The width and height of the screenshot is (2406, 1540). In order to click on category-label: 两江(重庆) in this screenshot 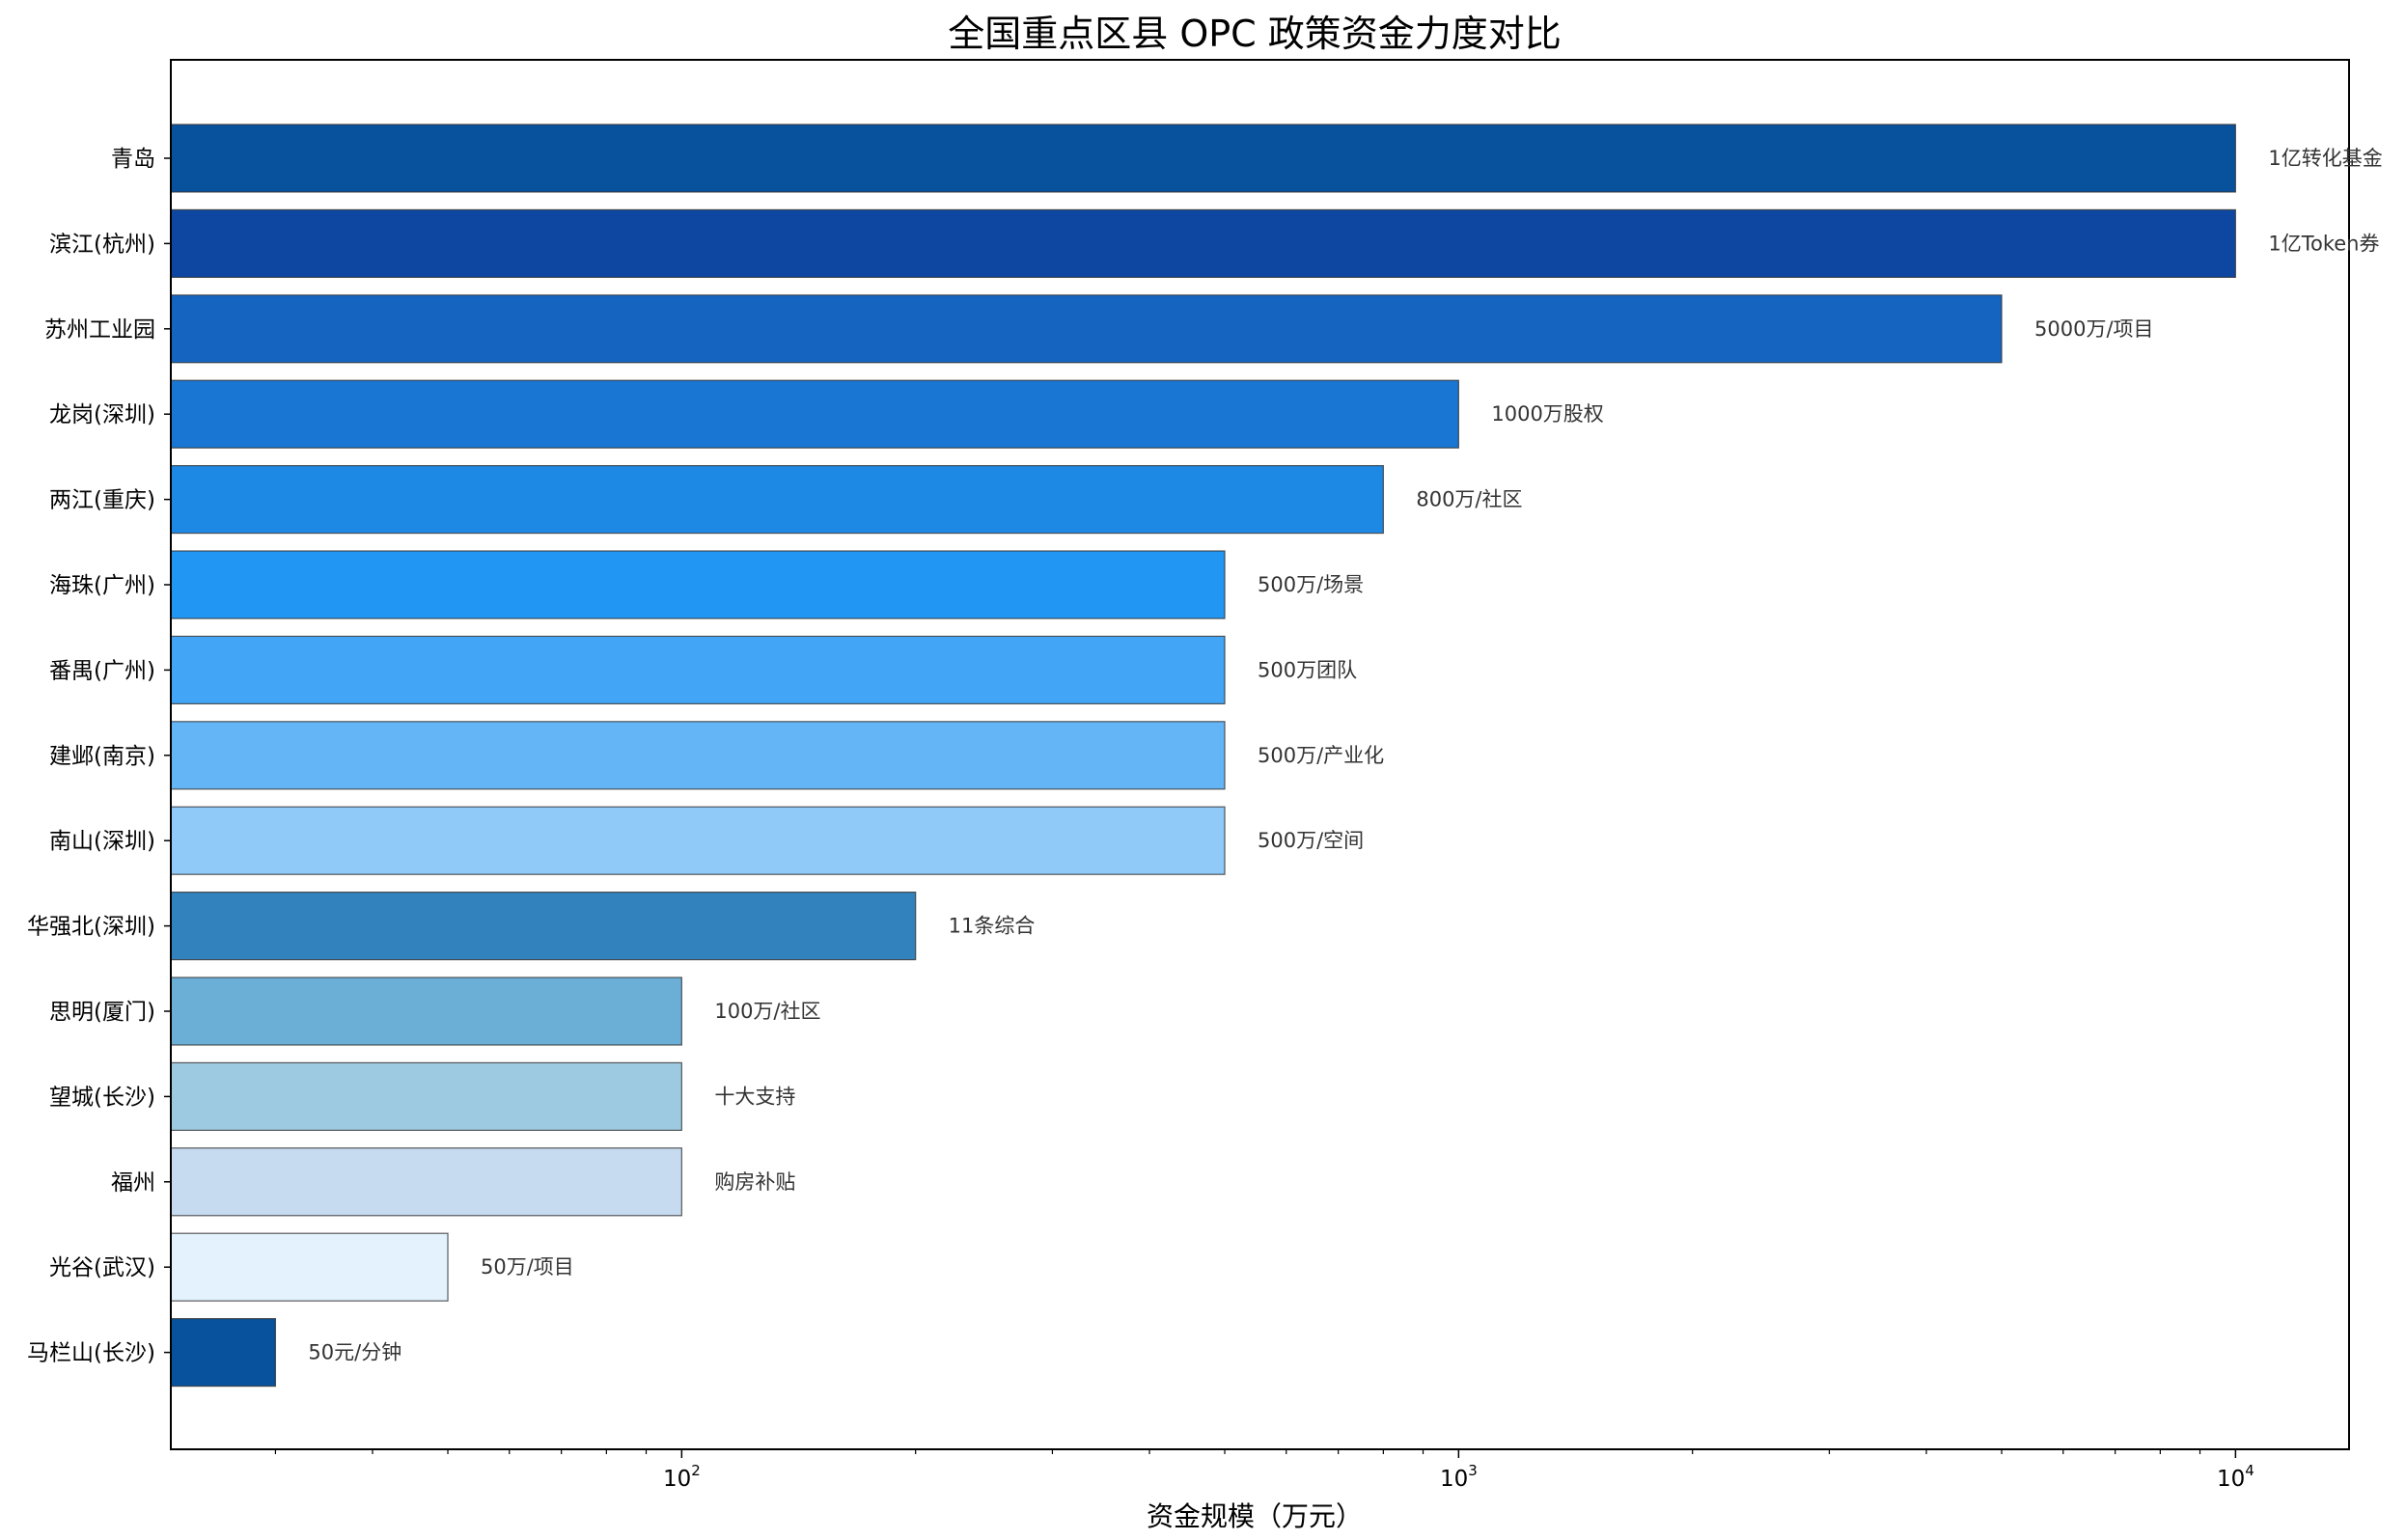, I will do `click(102, 501)`.